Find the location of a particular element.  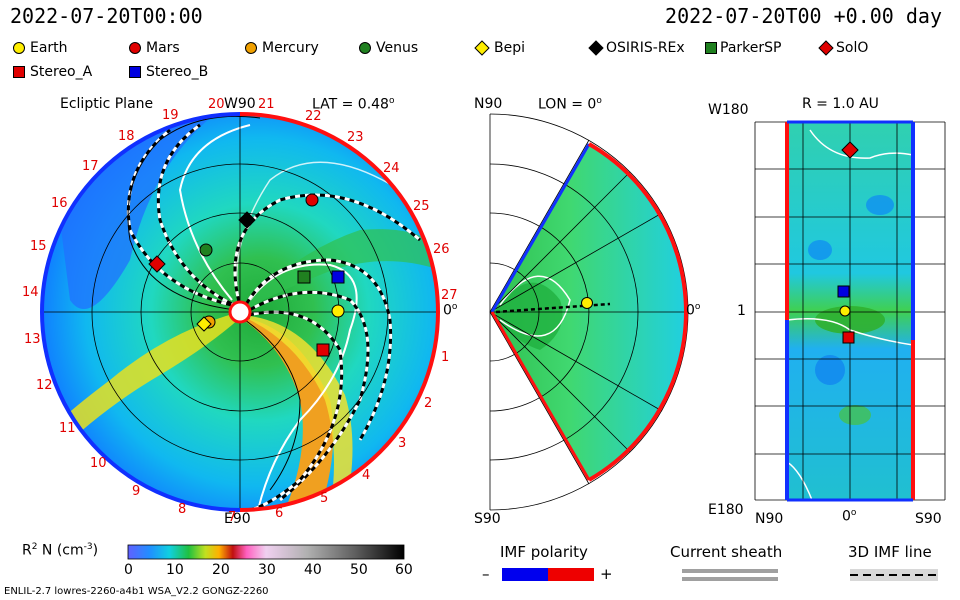

imf-polarity-plus: + is located at coordinates (606, 574).